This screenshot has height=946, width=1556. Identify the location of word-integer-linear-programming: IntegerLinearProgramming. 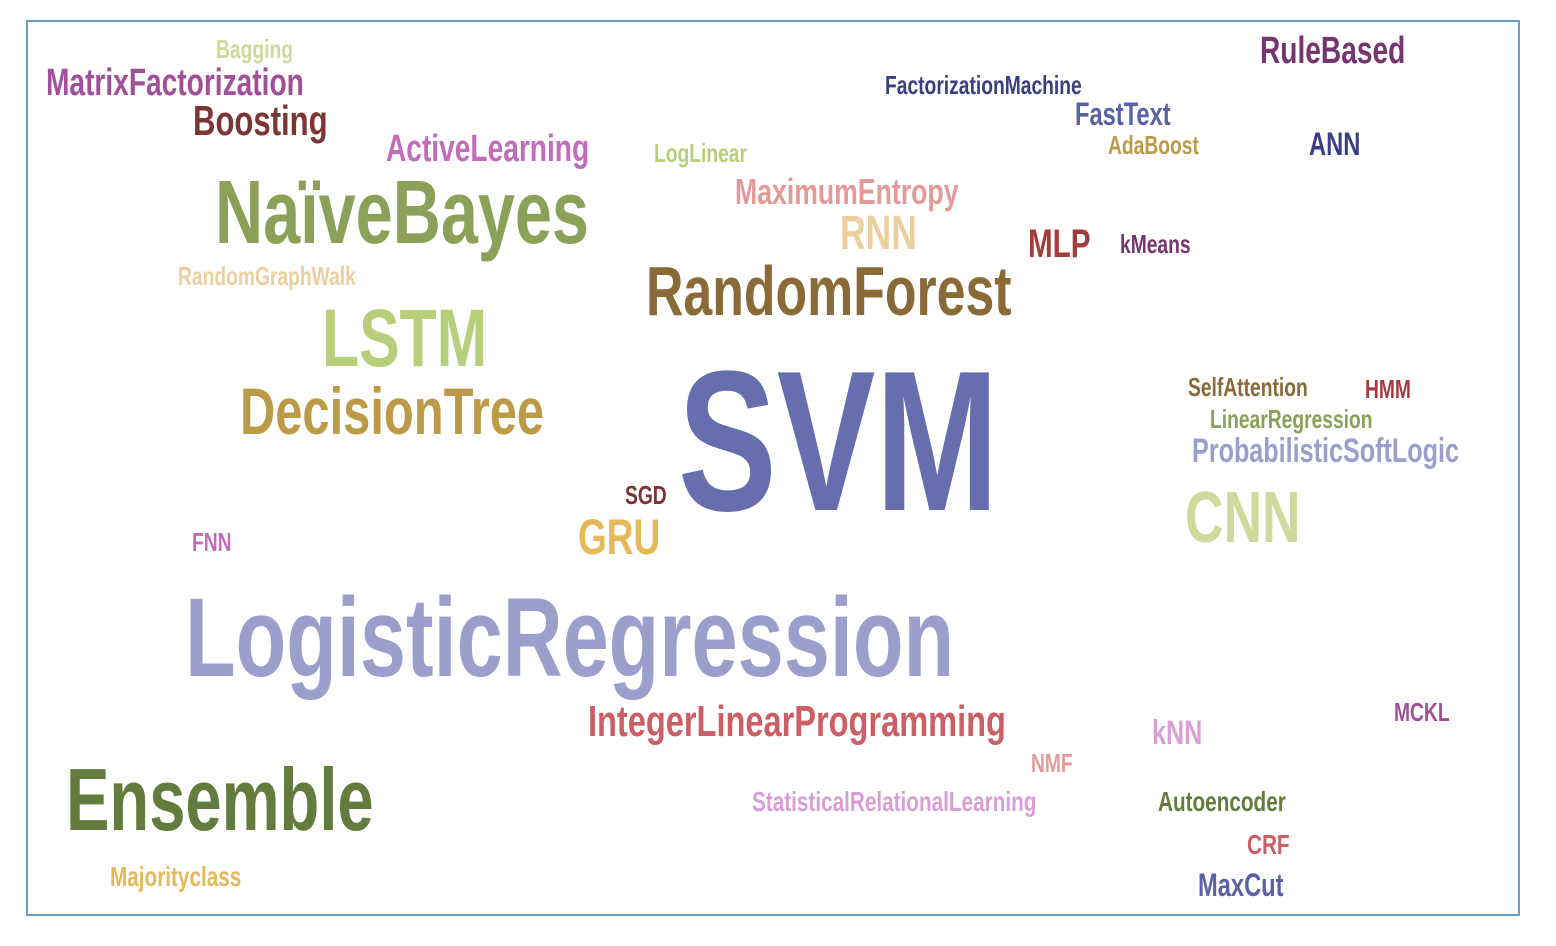
(797, 721).